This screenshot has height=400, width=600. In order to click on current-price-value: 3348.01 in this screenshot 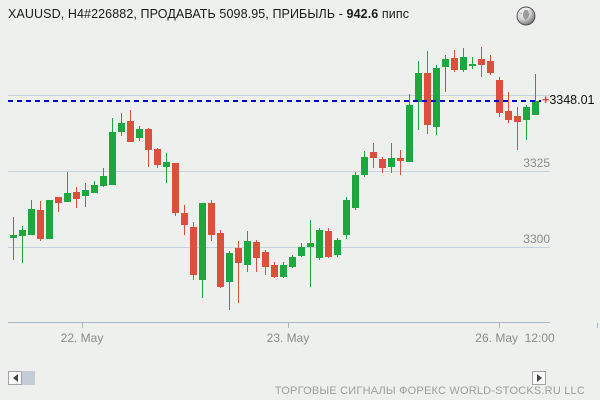, I will do `click(572, 100)`.